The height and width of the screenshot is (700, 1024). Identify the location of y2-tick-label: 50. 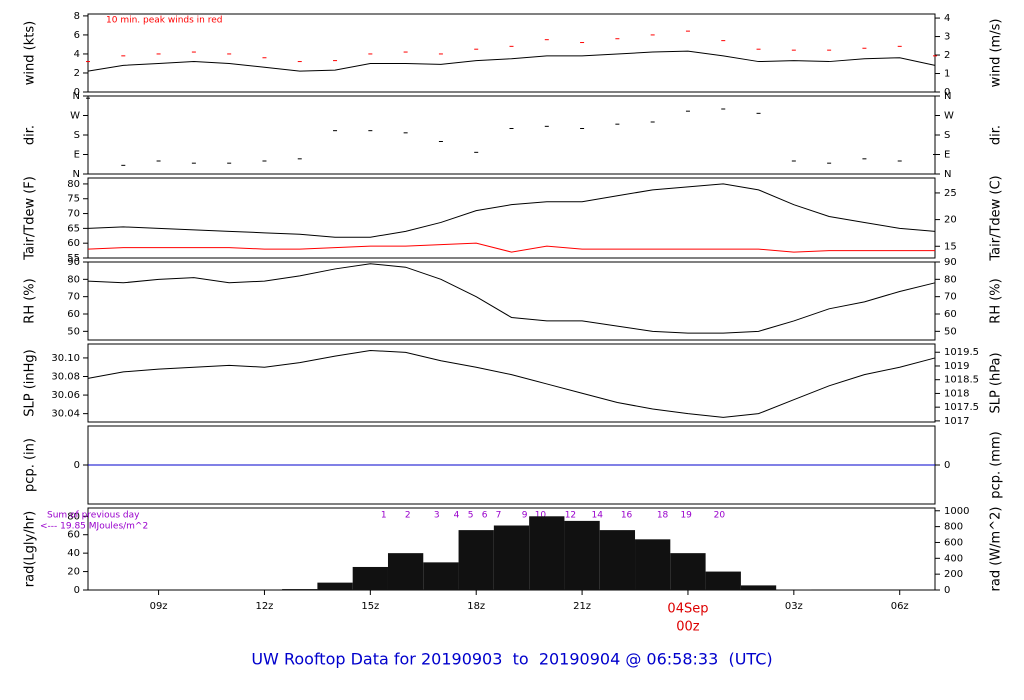
(950, 331).